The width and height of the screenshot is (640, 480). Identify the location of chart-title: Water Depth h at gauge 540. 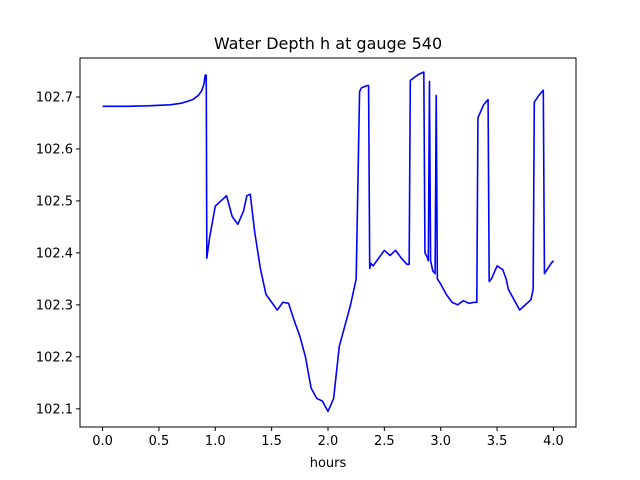
(328, 43).